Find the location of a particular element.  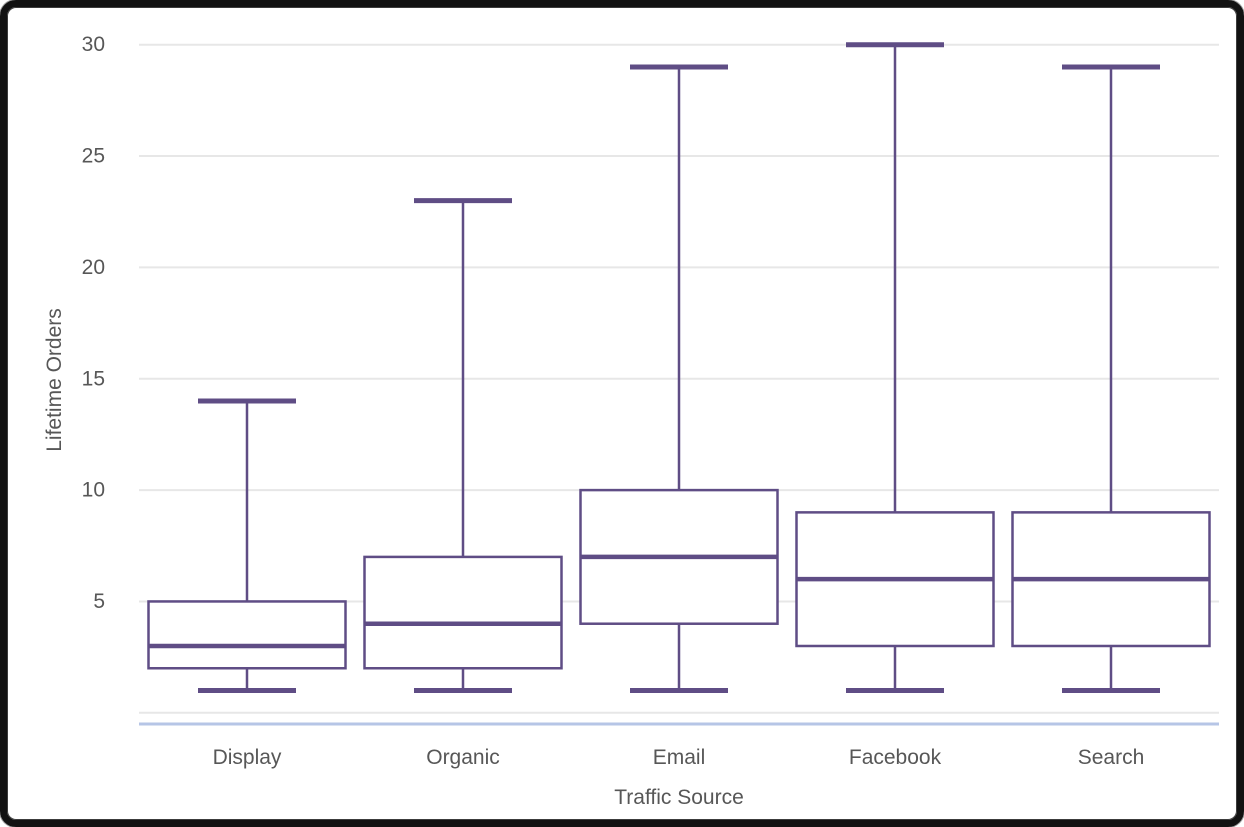

box-Organic is located at coordinates (463, 612).